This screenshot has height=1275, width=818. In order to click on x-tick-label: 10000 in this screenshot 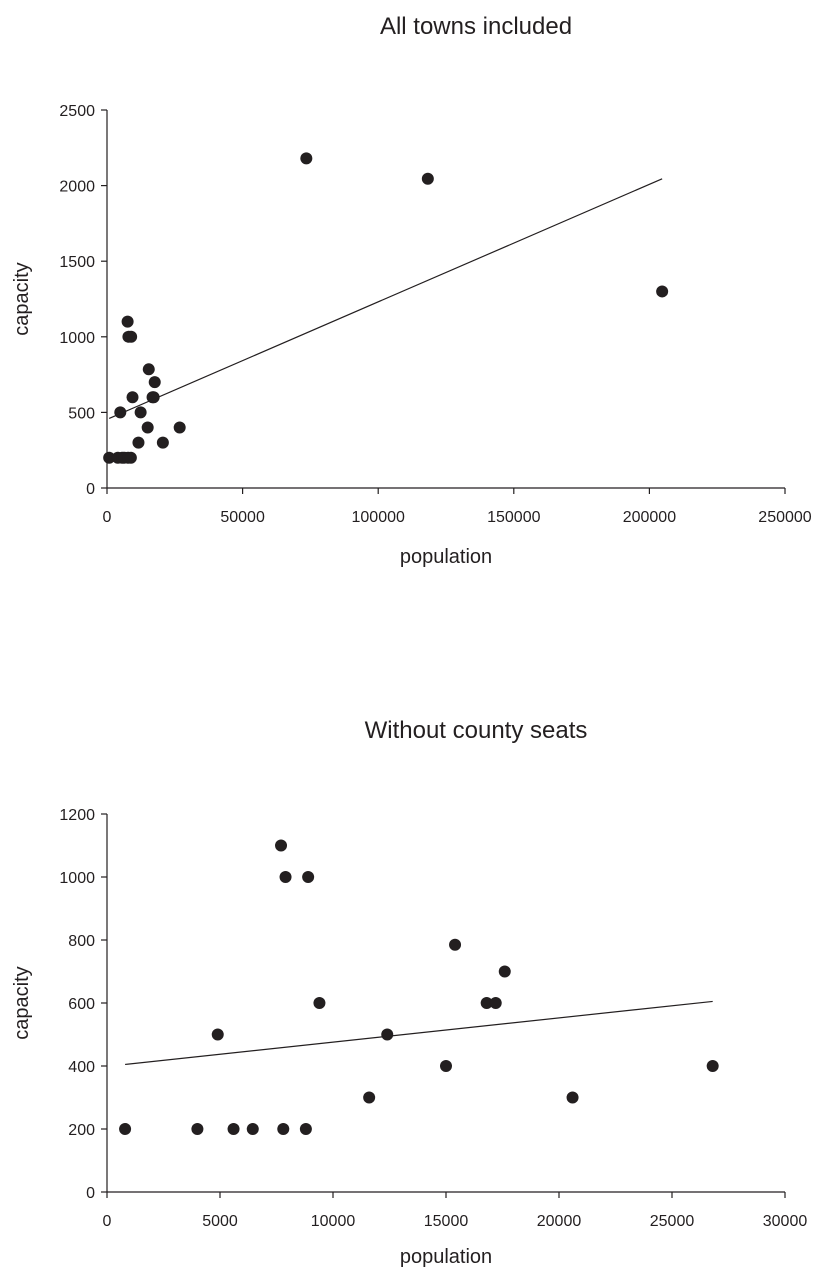, I will do `click(333, 1221)`.